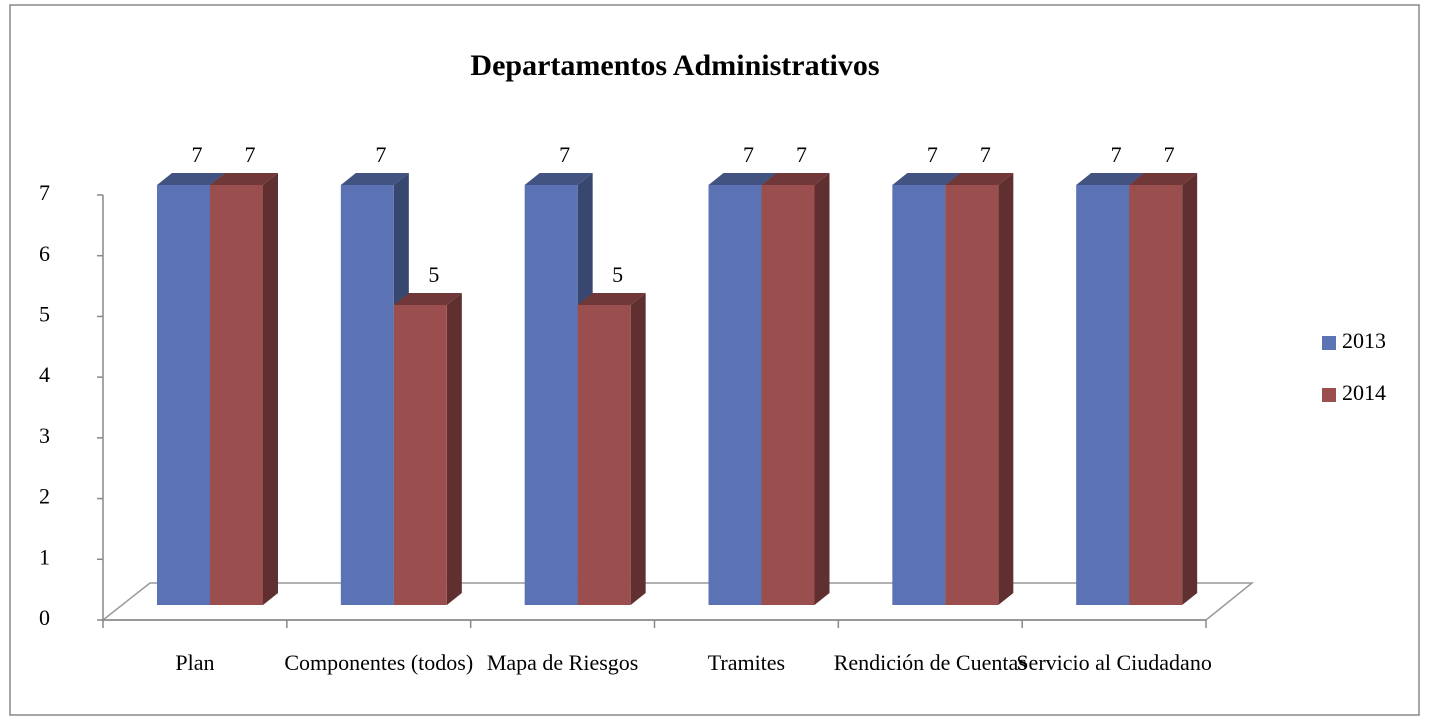 The image size is (1429, 725). What do you see at coordinates (44, 192) in the screenshot?
I see `y-tick-label: 7` at bounding box center [44, 192].